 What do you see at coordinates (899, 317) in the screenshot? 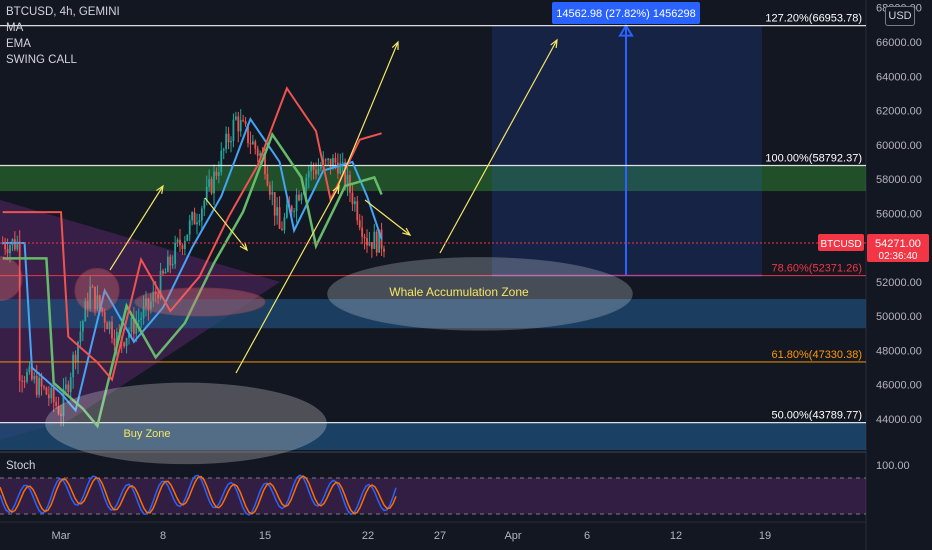
I see `price-tick: 50000.00` at bounding box center [899, 317].